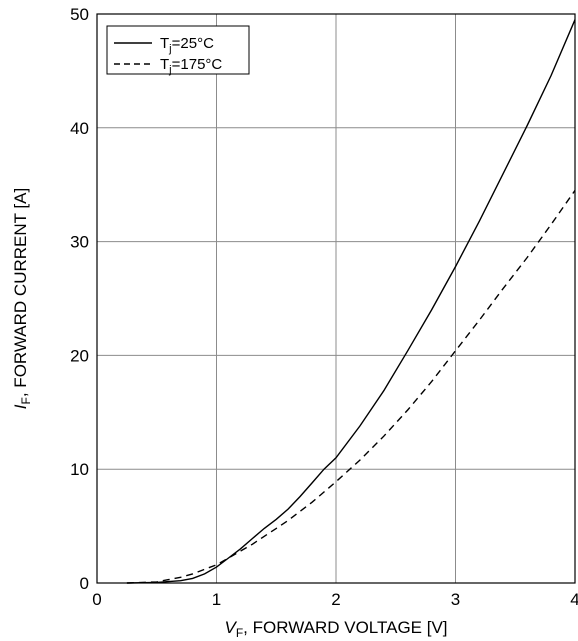 The width and height of the screenshot is (578, 641). I want to click on x-tick-label-4: 4, so click(574, 599).